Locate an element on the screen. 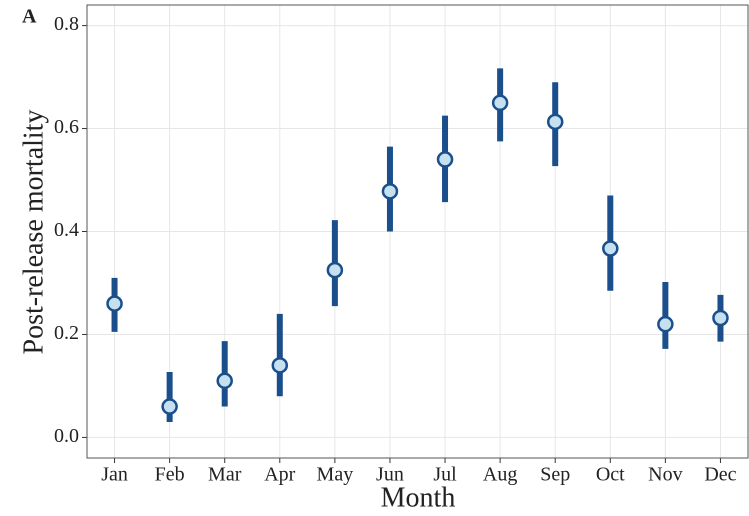 The height and width of the screenshot is (516, 749). y-tick-label: 0.0 is located at coordinates (66, 436).